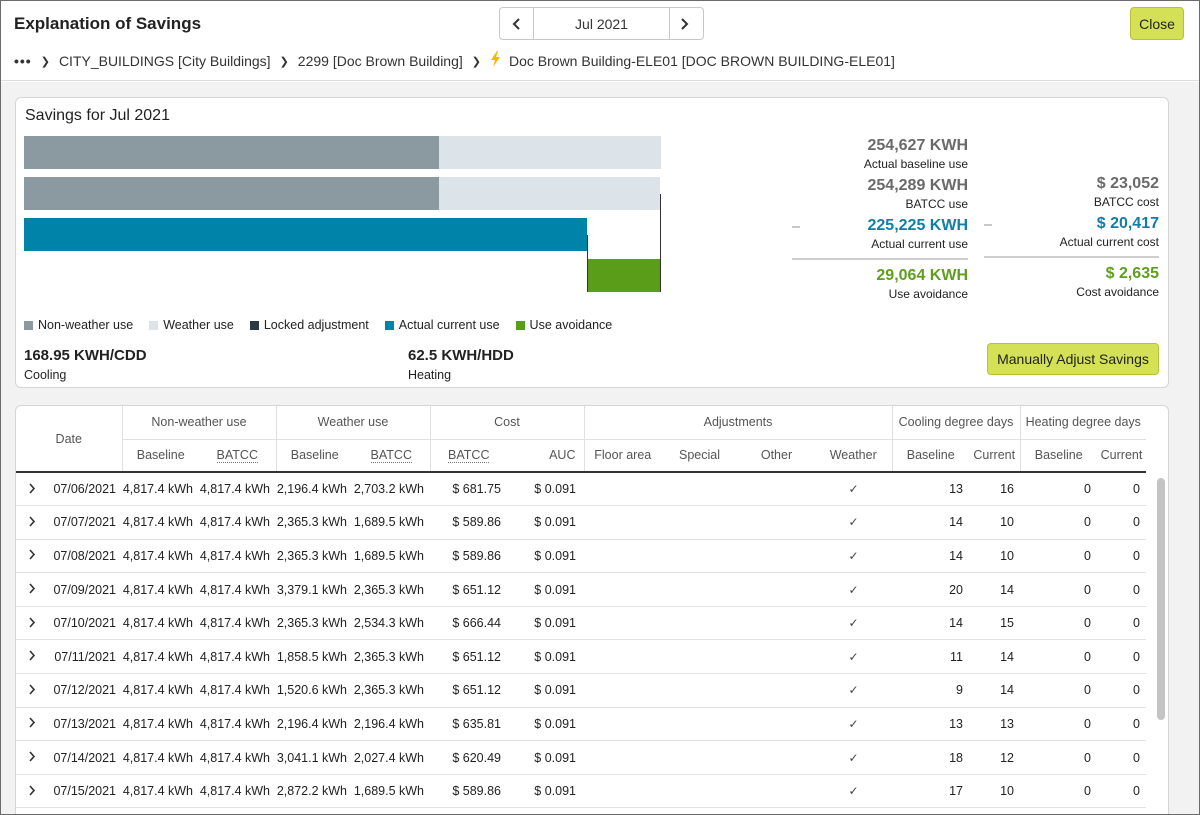 This screenshot has width=1200, height=815. What do you see at coordinates (164, 61) in the screenshot?
I see `breadcrumb-item-organization: CITY_BUILDINGS [City Buildings]` at bounding box center [164, 61].